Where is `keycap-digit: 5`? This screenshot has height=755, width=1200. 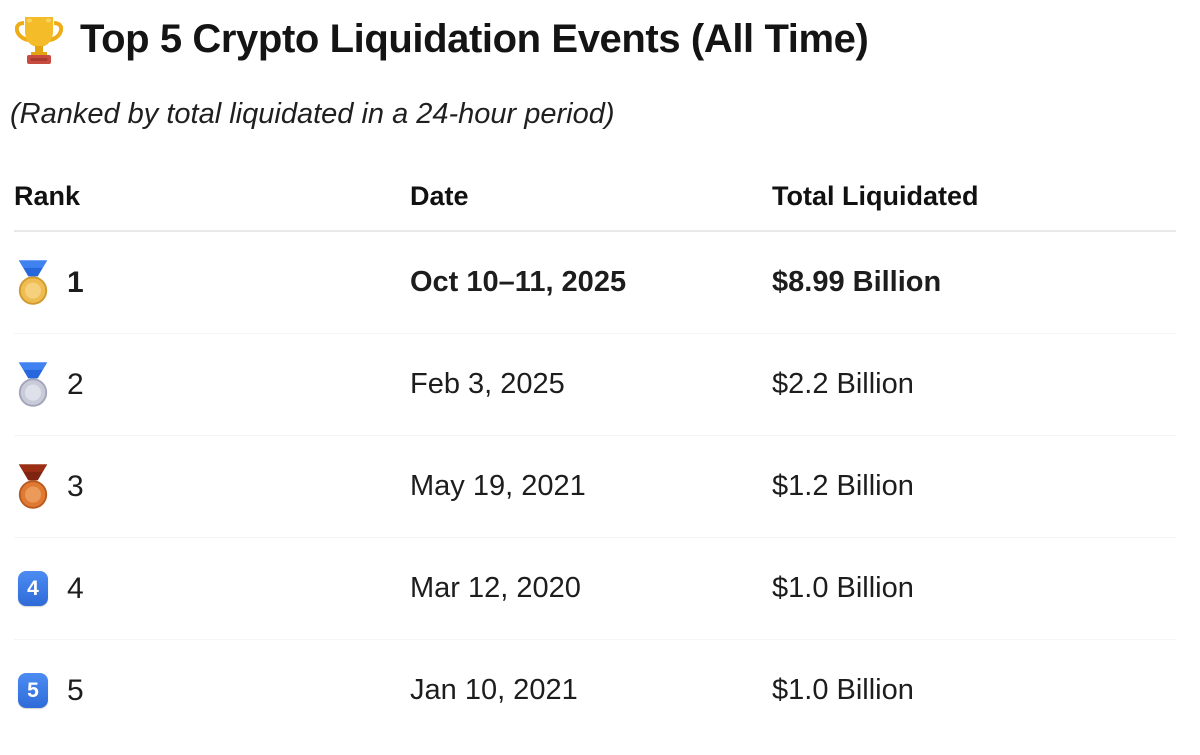 keycap-digit: 5 is located at coordinates (33, 690).